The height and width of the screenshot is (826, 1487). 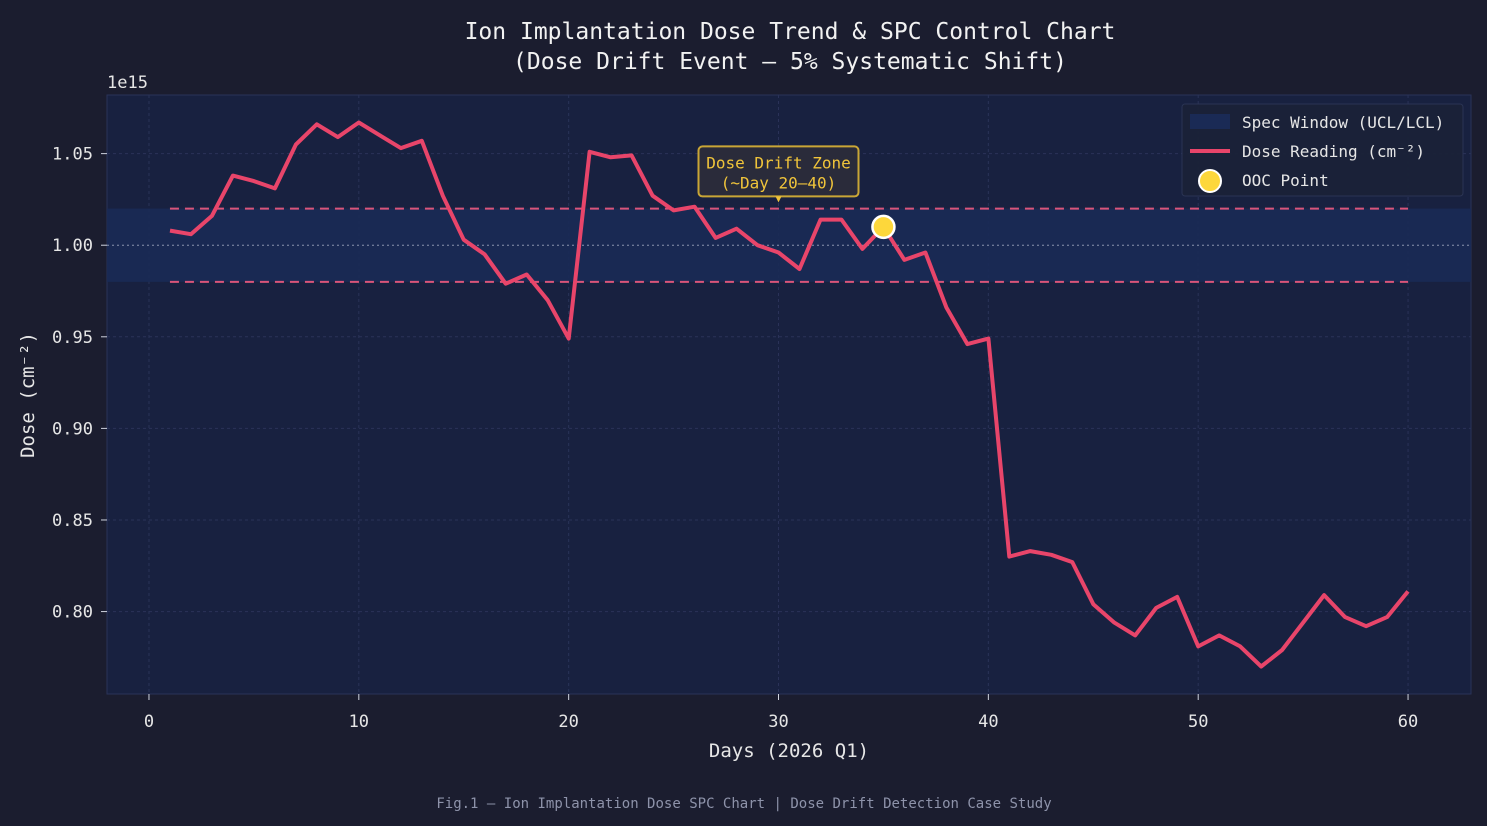 I want to click on legend-ooc-marker, so click(x=1210, y=181).